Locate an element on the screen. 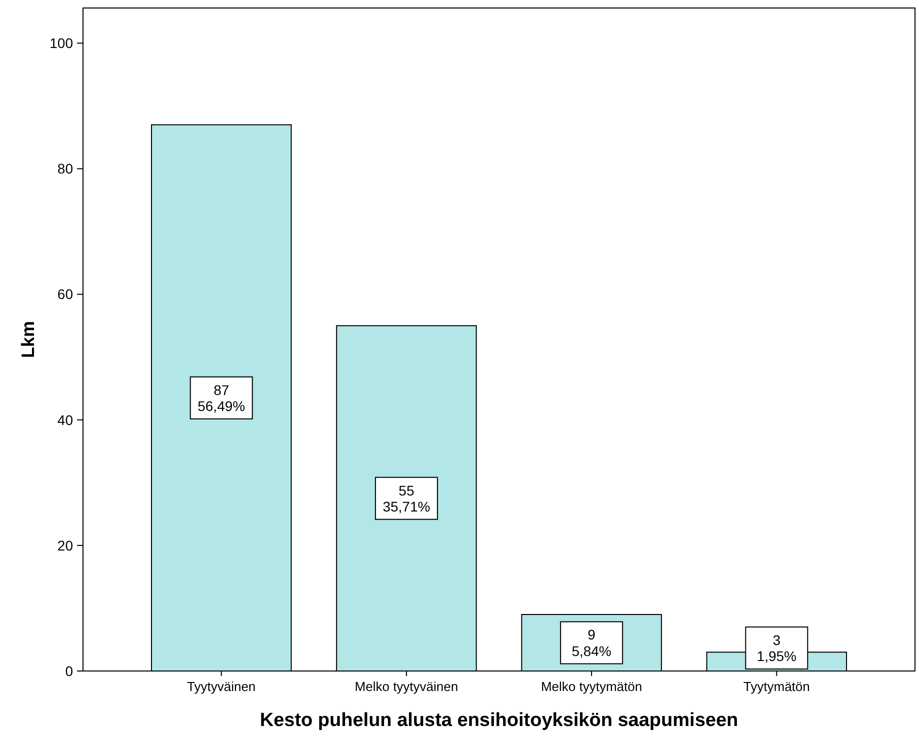 Image resolution: width=919 pixels, height=744 pixels. y-tick-label: 0 is located at coordinates (69, 670).